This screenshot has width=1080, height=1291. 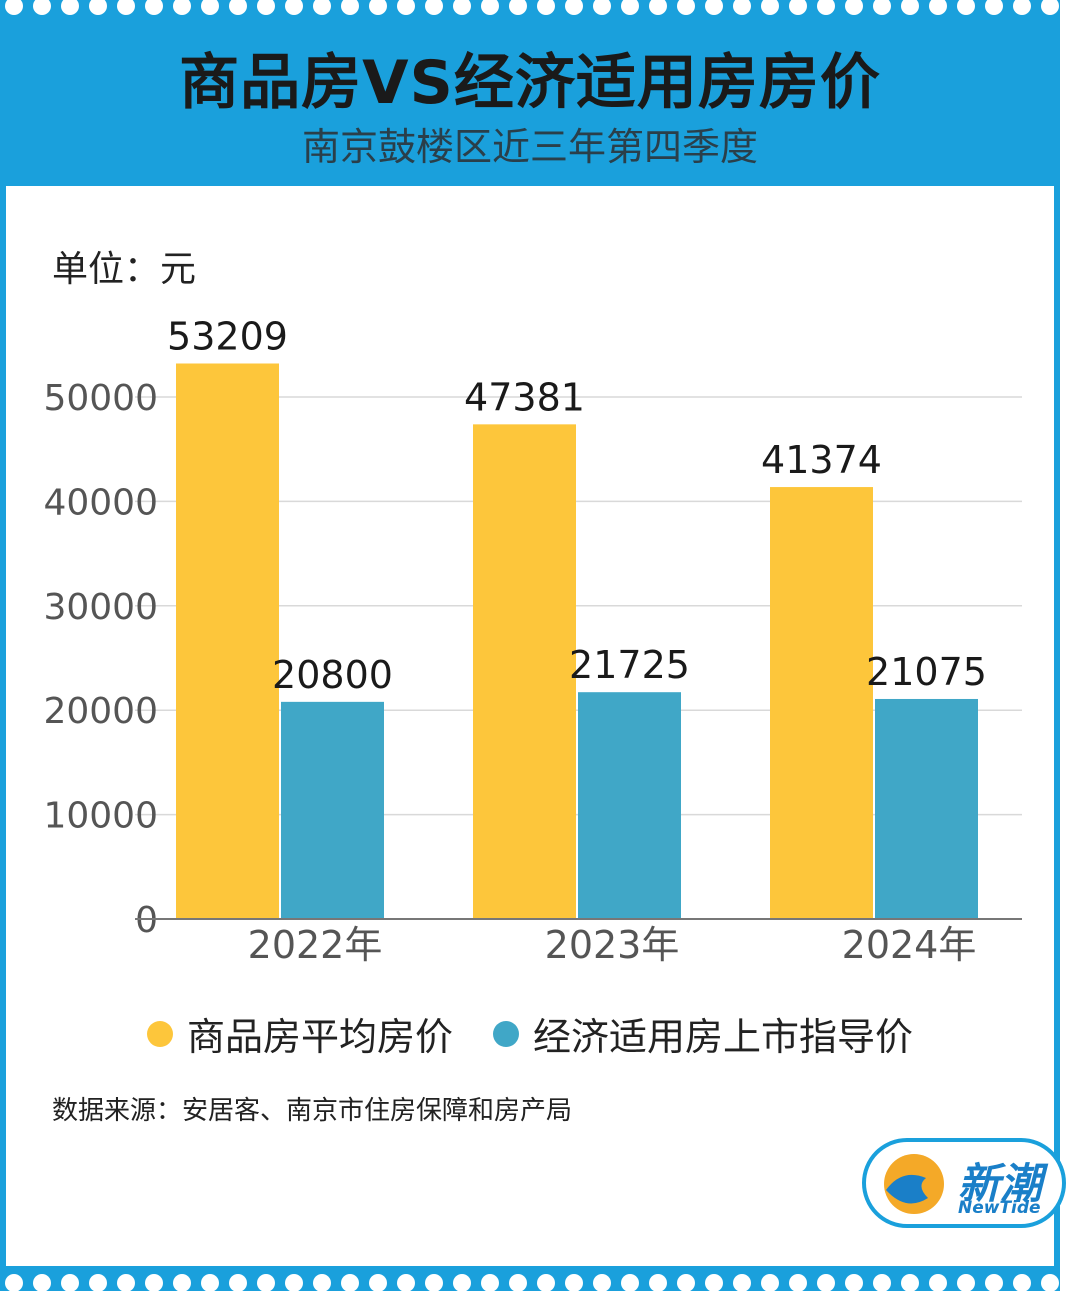 I want to click on top-scallops, so click(x=532, y=7).